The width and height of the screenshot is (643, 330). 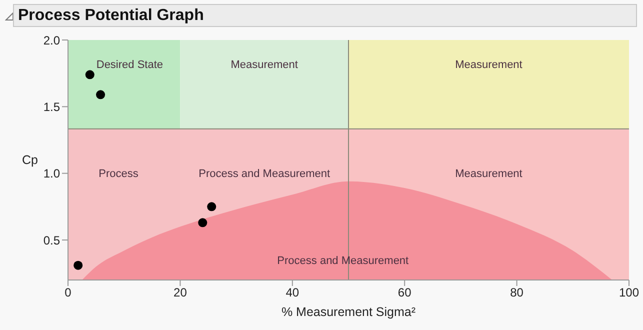 What do you see at coordinates (629, 293) in the screenshot?
I see `x-tick-label: 100` at bounding box center [629, 293].